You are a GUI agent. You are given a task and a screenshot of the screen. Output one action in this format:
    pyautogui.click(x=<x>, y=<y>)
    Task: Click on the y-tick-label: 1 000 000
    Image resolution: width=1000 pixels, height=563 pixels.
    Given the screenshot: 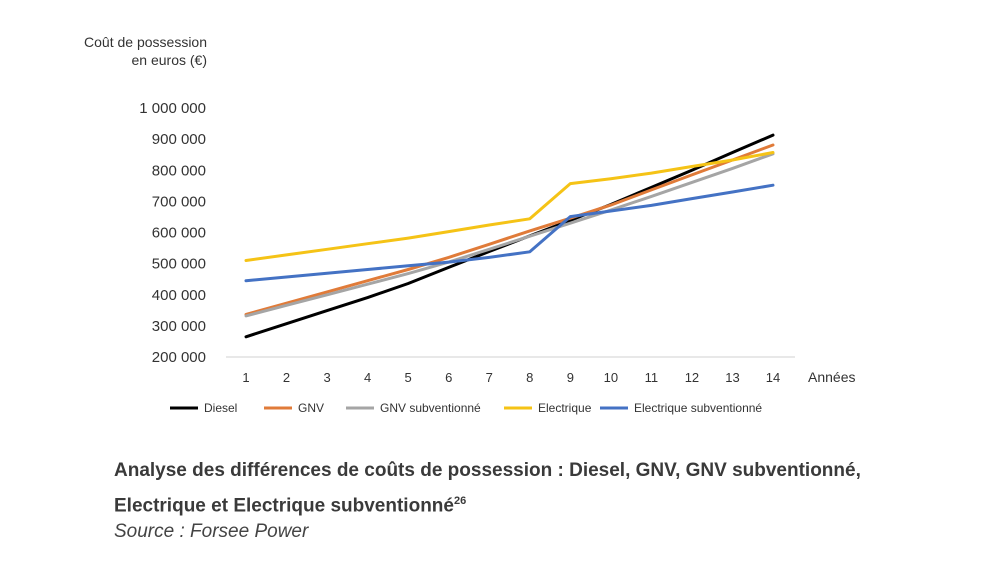 What is the action you would take?
    pyautogui.click(x=172, y=108)
    